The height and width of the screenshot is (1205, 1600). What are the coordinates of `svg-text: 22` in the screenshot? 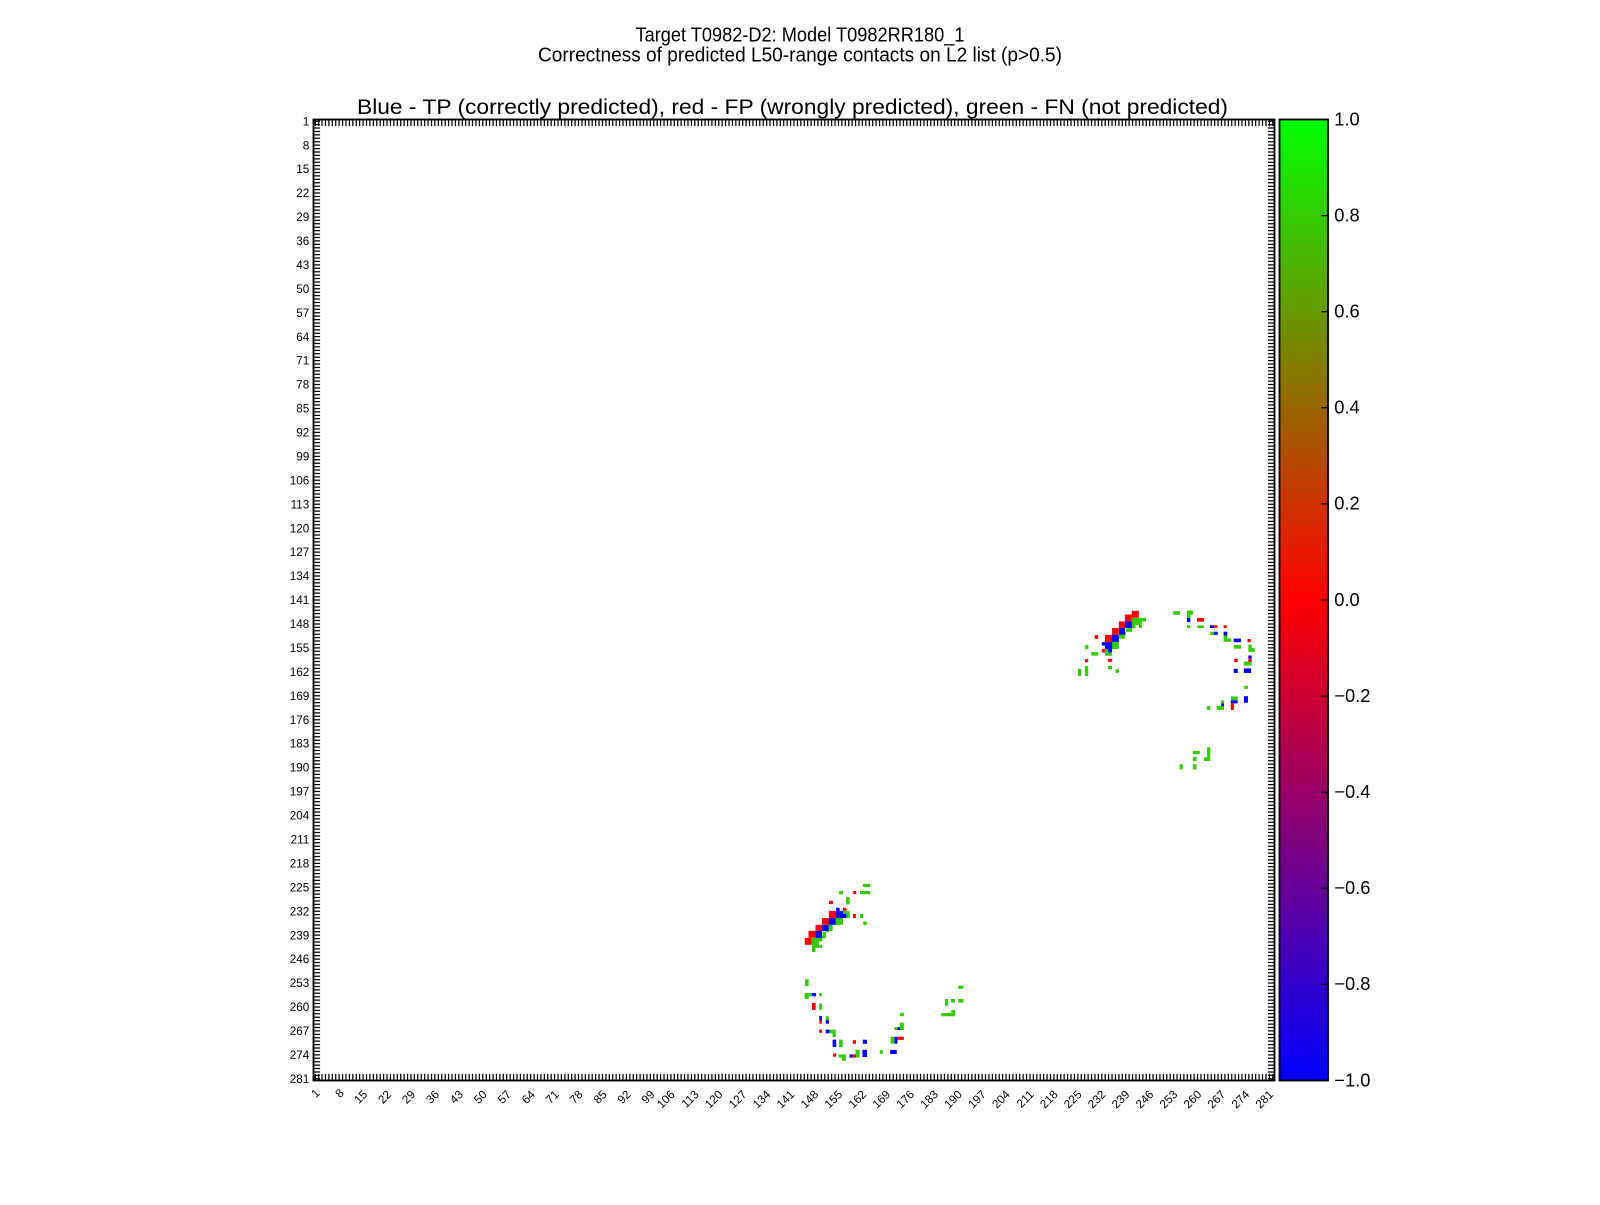 It's located at (302, 193).